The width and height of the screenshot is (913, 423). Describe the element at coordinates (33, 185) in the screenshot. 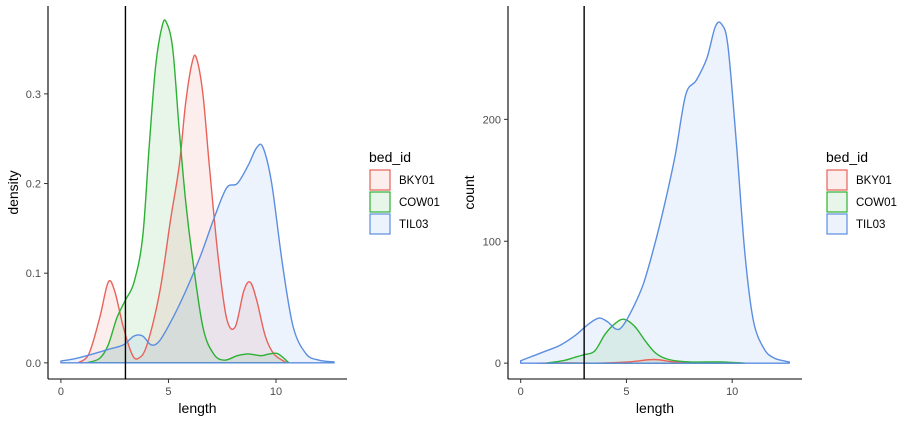

I see `y-tick-label: 0.2` at that location.